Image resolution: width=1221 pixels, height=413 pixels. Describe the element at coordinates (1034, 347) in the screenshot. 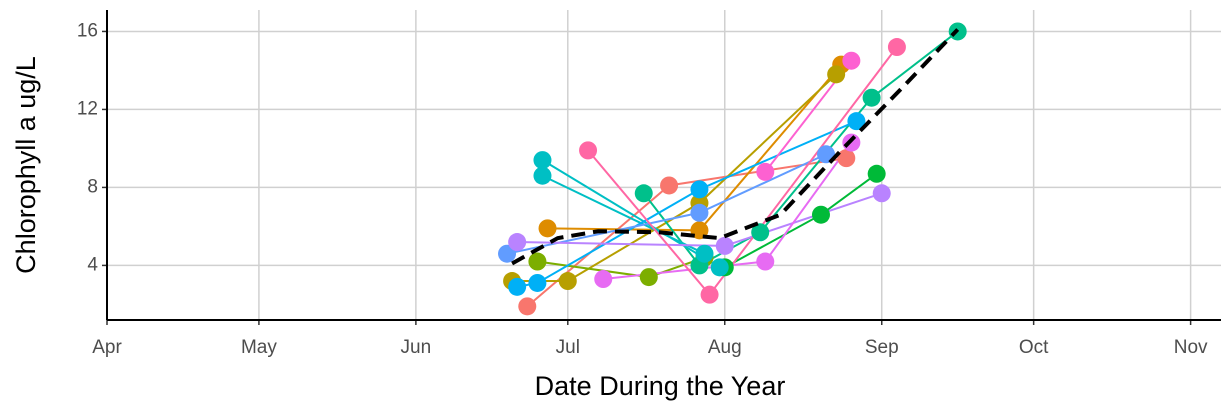

I see `x-tick-label: Oct` at that location.